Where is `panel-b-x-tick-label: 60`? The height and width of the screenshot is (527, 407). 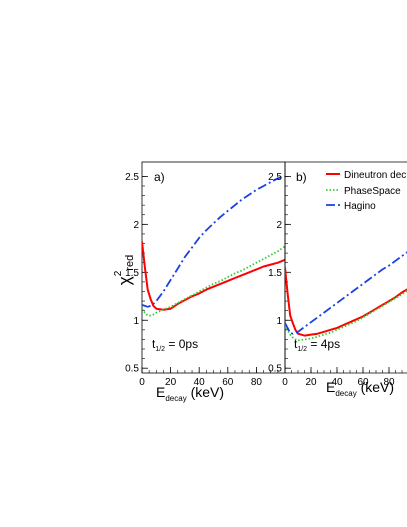
panel-b-x-tick-label: 60 is located at coordinates (363, 382).